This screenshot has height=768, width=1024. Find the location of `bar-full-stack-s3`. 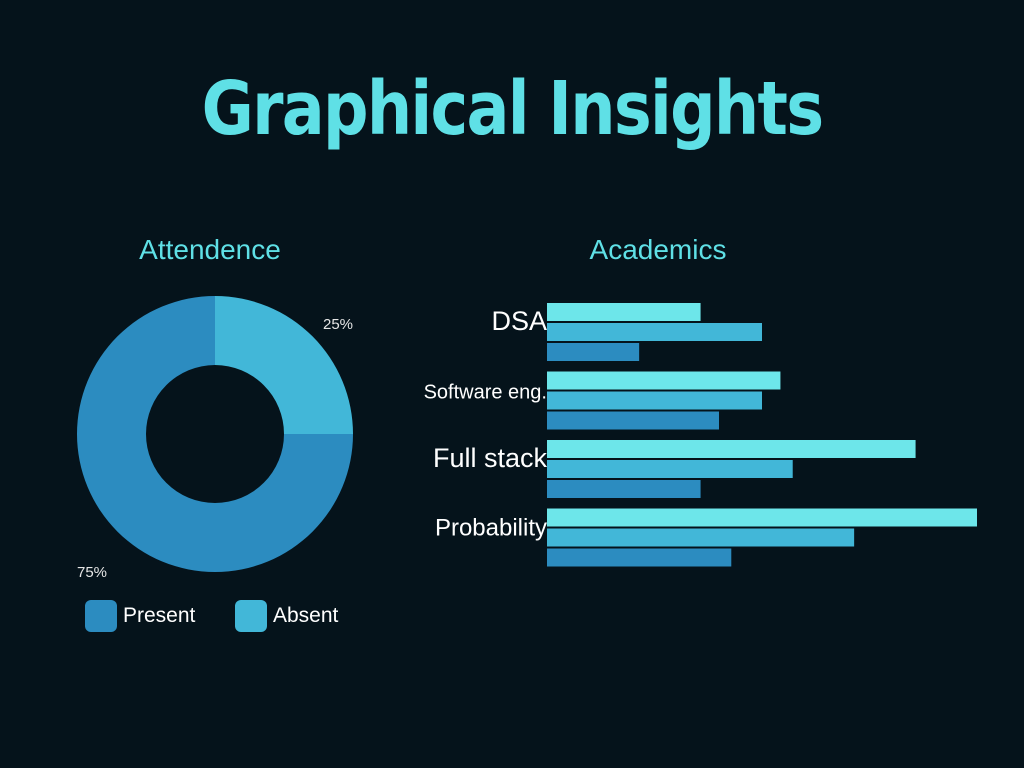

bar-full-stack-s3 is located at coordinates (624, 489).